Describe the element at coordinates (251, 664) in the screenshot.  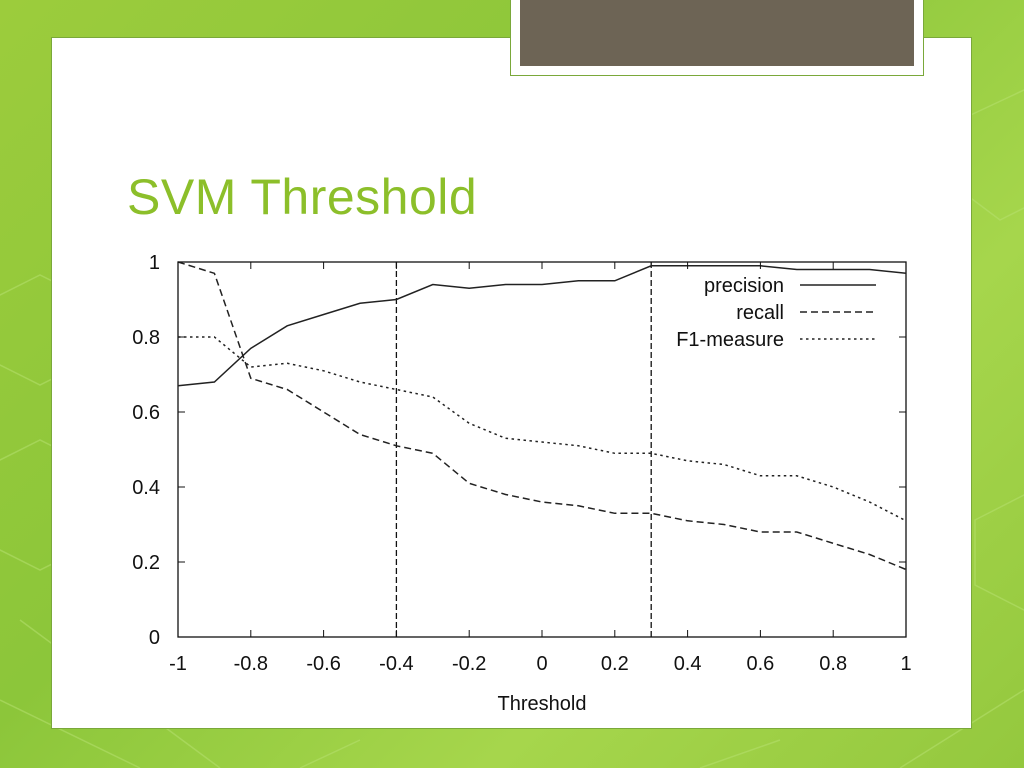
I see `x-tick-label: -0.8` at that location.